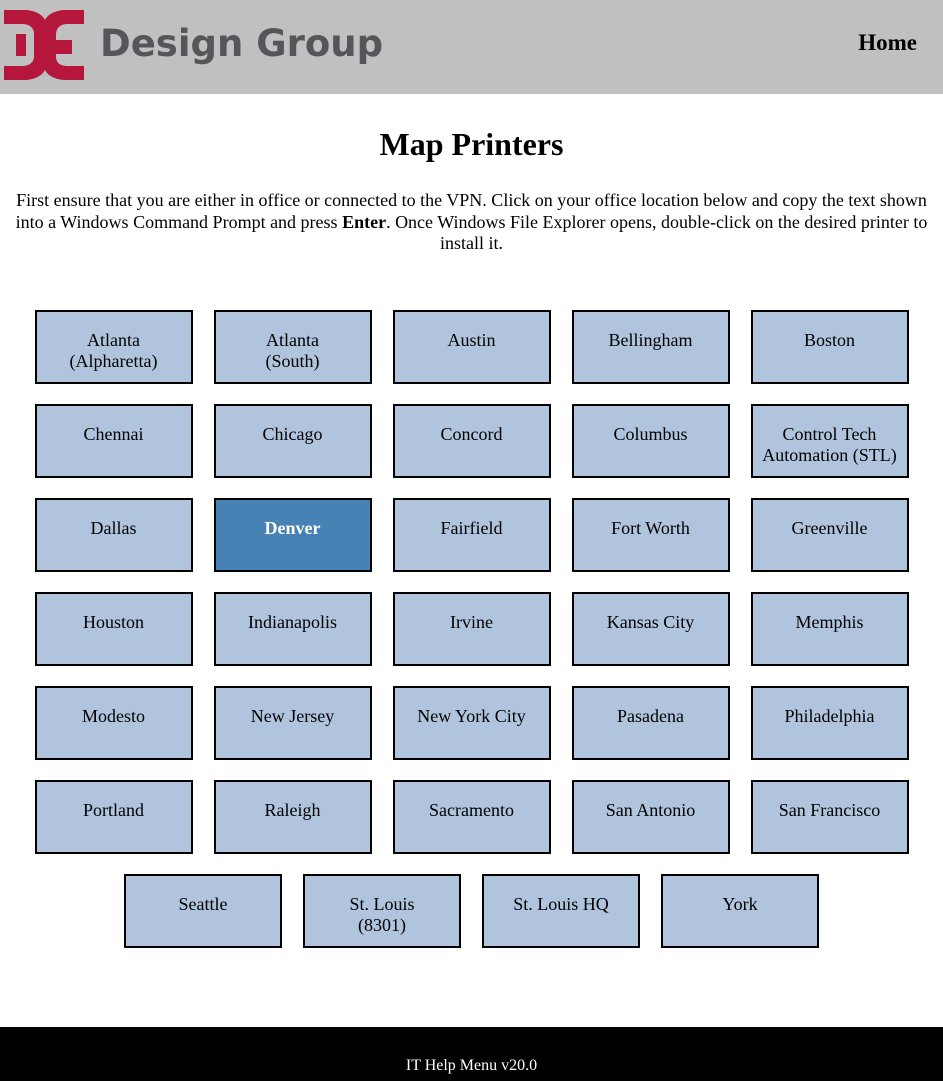 This screenshot has width=943, height=1081. Describe the element at coordinates (113, 350) in the screenshot. I see `office-location-label: Atlanta (Alpharetta)` at that location.